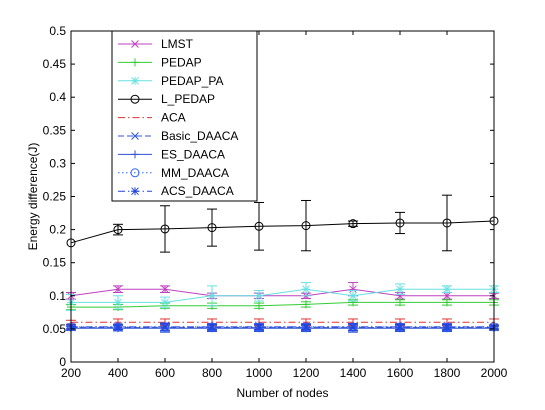 The width and height of the screenshot is (545, 410). Describe the element at coordinates (259, 373) in the screenshot. I see `x-tick-label: 1000` at that location.